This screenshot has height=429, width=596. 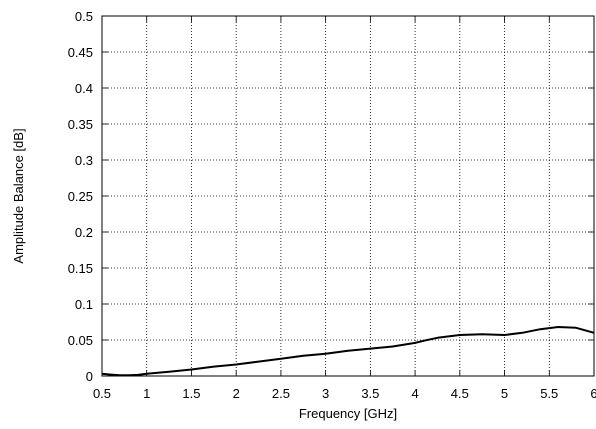 What do you see at coordinates (80, 124) in the screenshot?
I see `y-tick-label: 0.35` at bounding box center [80, 124].